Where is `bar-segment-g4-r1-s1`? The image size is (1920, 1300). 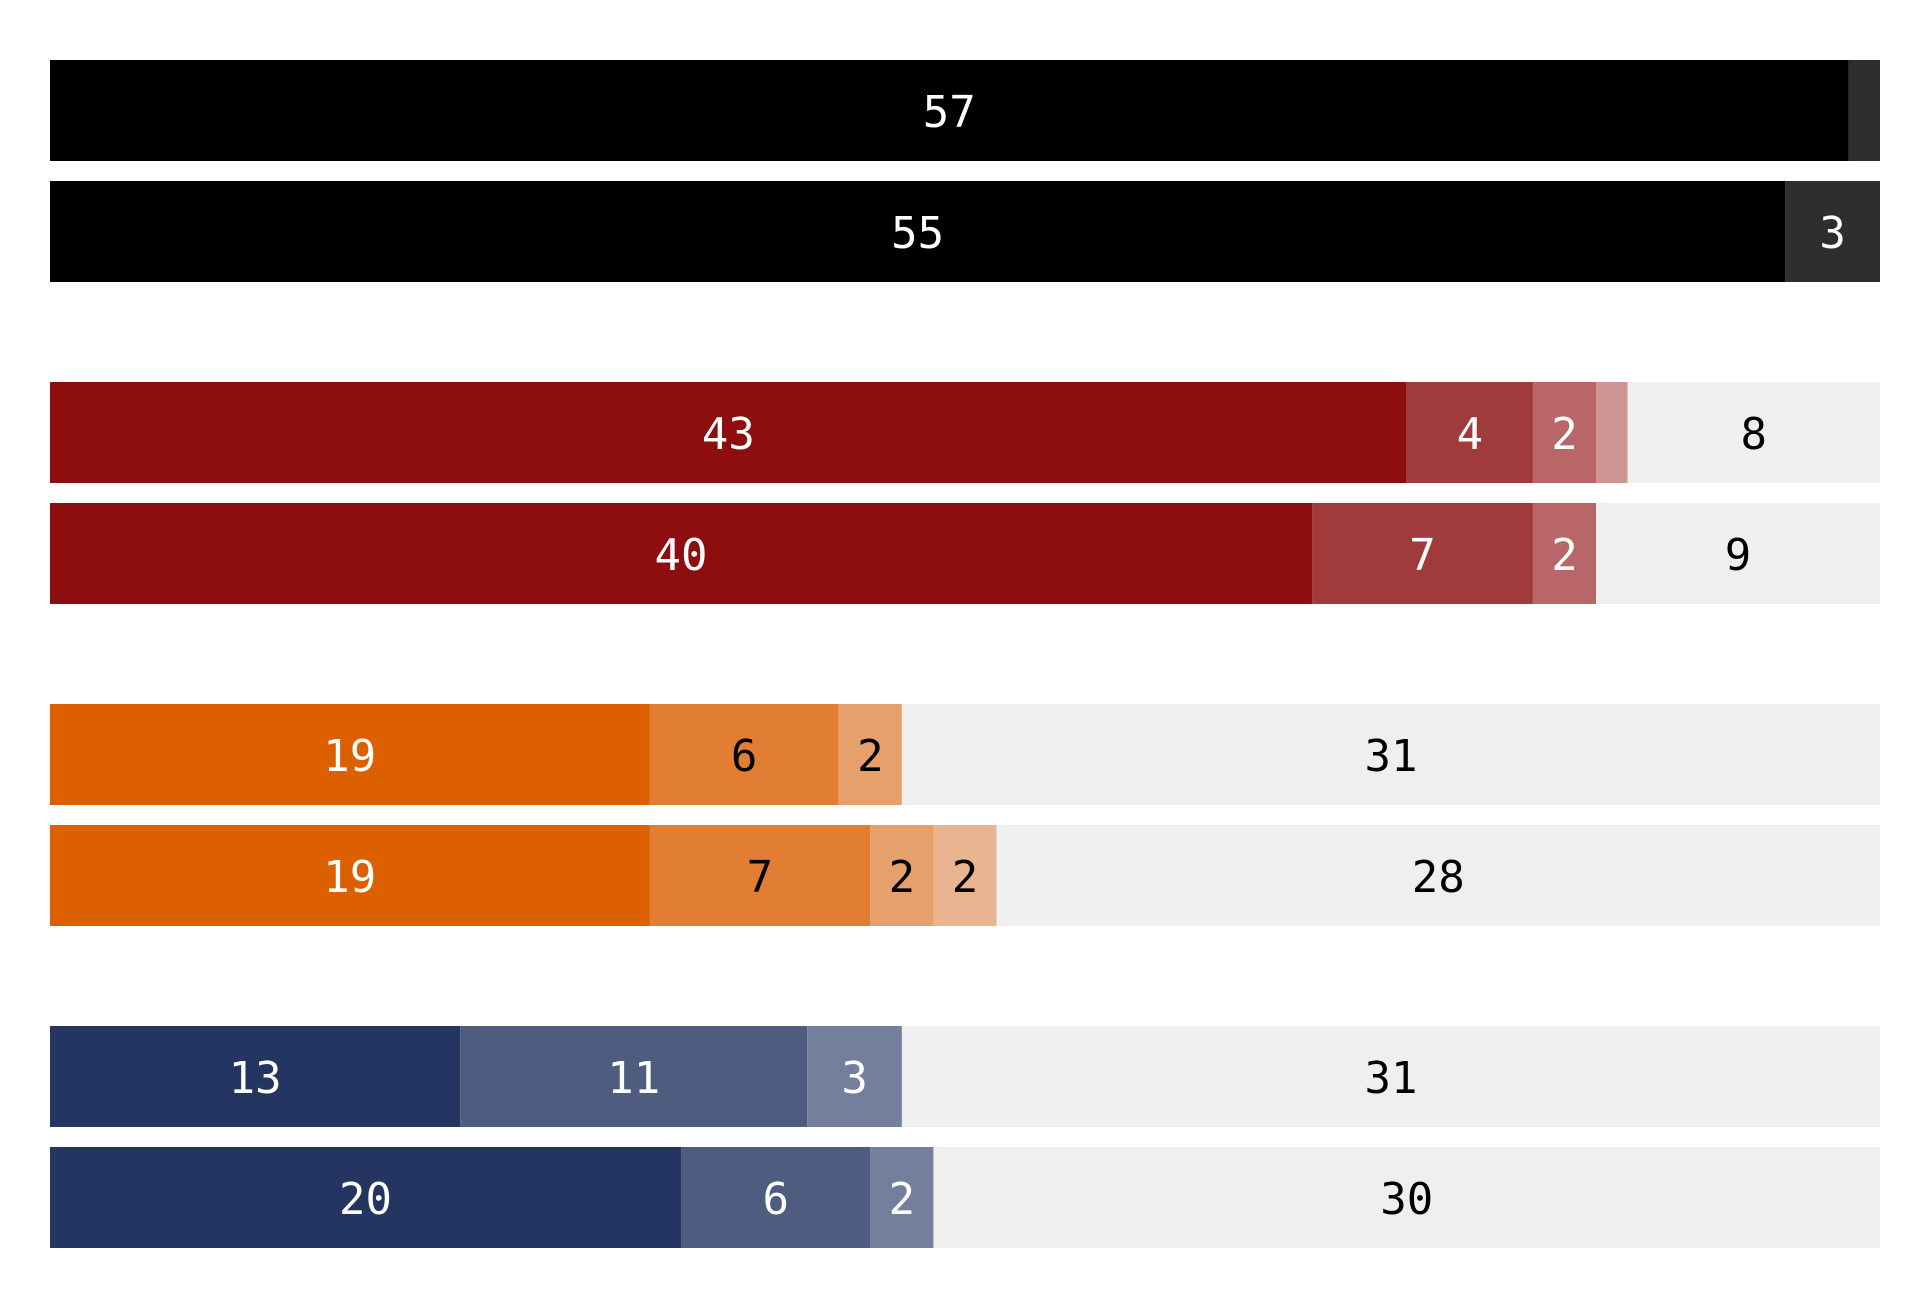
bar-segment-g4-r1-s1 is located at coordinates (255, 1076).